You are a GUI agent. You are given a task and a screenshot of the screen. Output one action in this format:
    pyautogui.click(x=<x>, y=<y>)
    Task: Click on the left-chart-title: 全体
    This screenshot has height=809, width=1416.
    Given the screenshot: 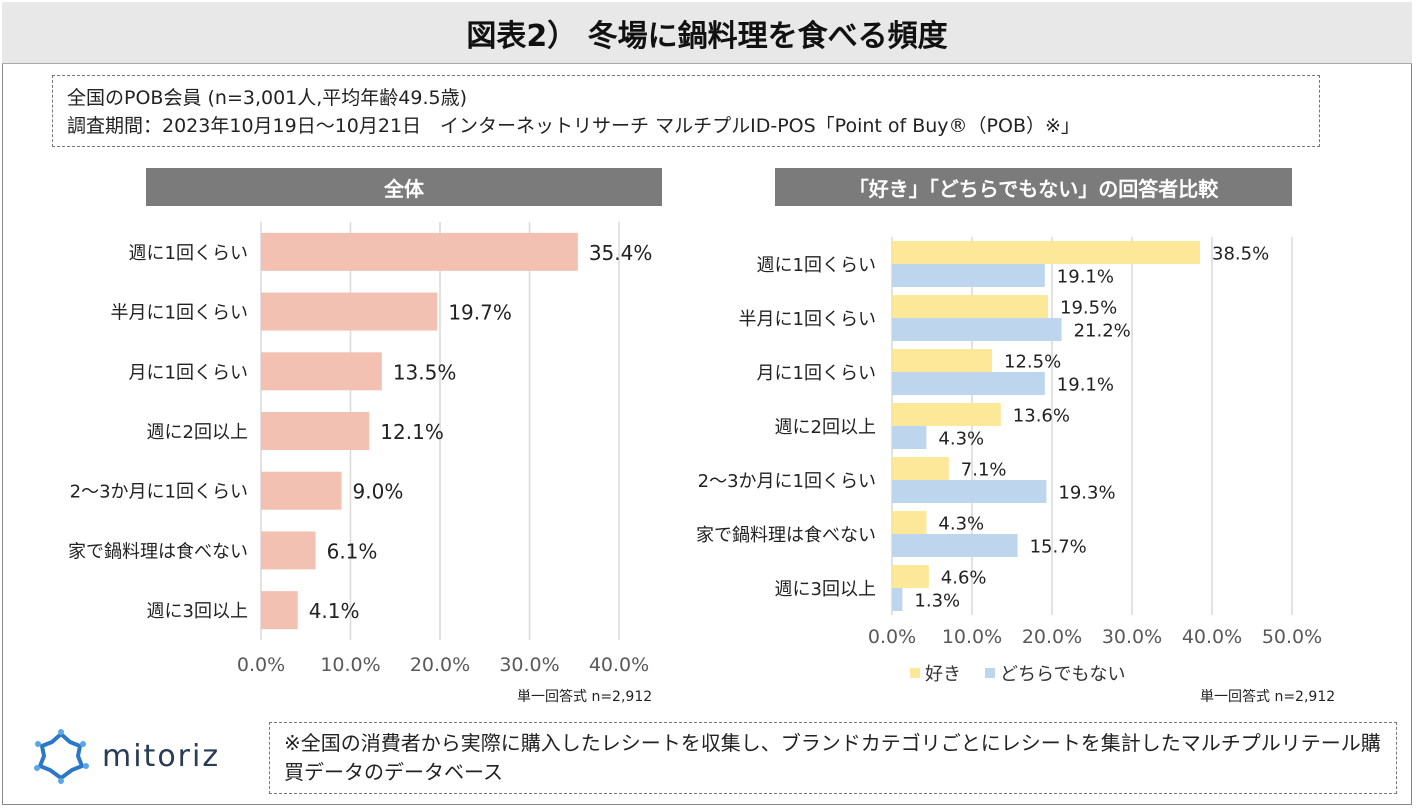 What is the action you would take?
    pyautogui.click(x=404, y=187)
    